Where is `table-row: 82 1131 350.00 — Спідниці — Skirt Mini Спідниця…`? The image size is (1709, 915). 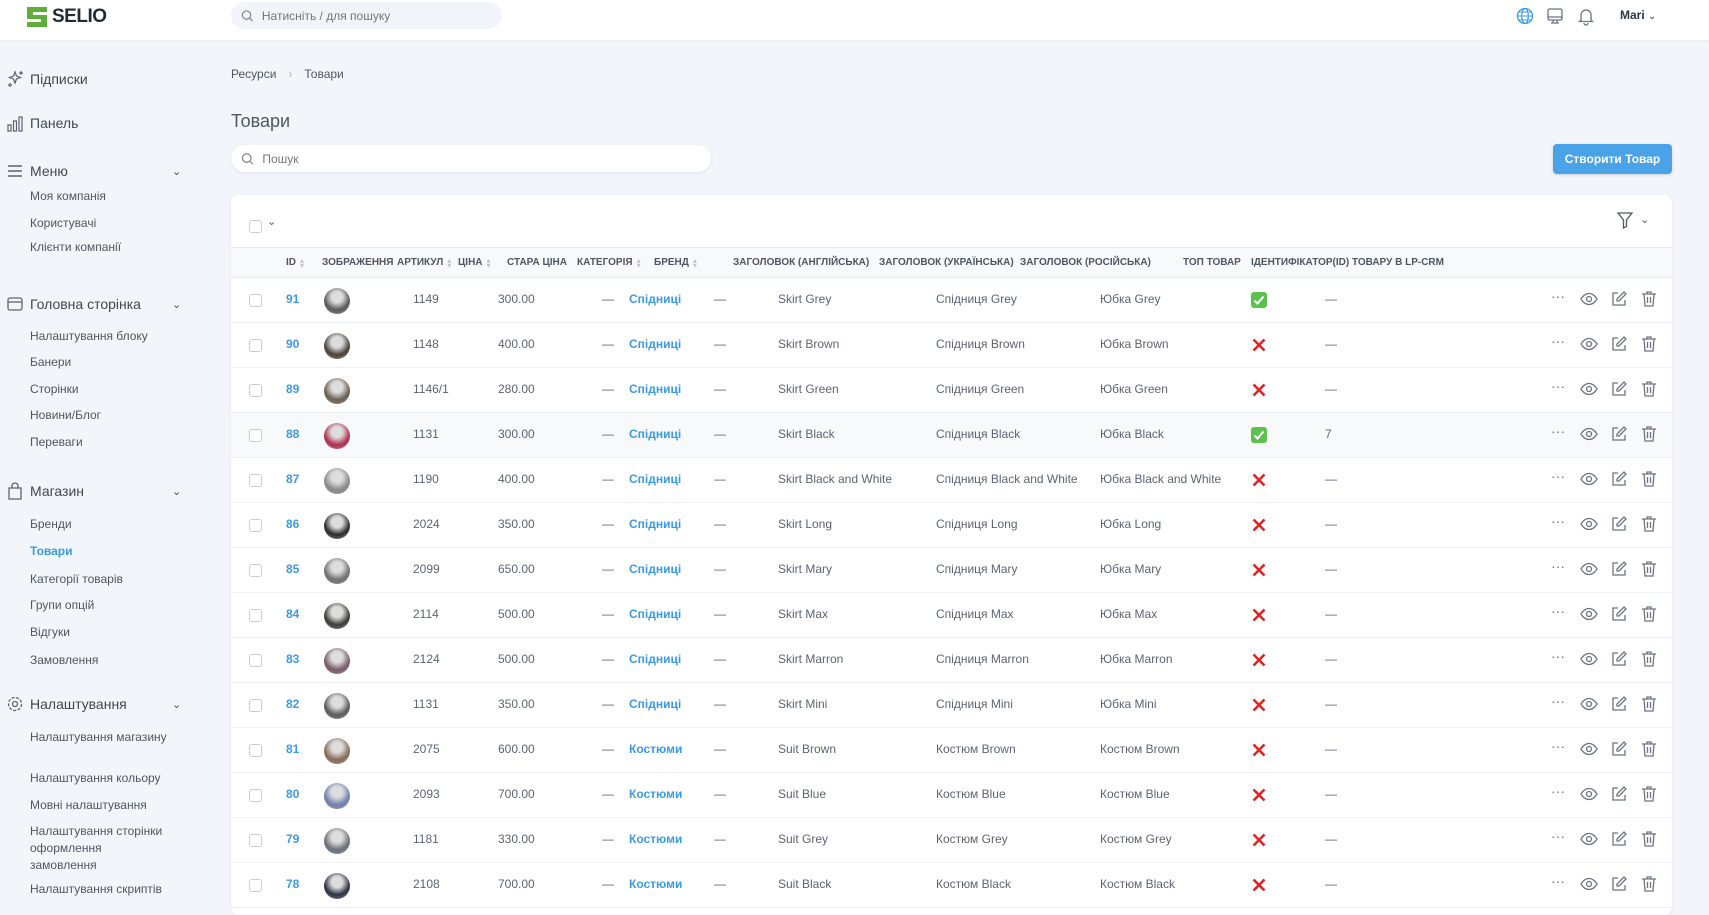 table-row: 82 1131 350.00 — Спідниці — Skirt Mini Спідниця… is located at coordinates (951, 705).